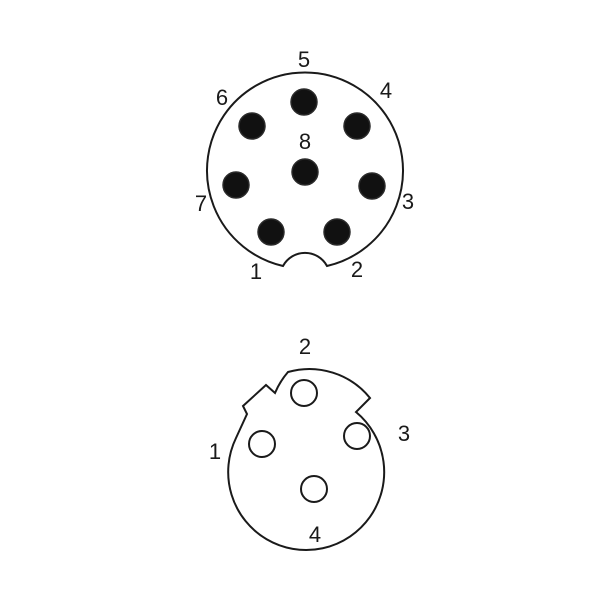 This screenshot has height=600, width=600. What do you see at coordinates (357, 269) in the screenshot?
I see `connector-8pin-label-2: 2` at bounding box center [357, 269].